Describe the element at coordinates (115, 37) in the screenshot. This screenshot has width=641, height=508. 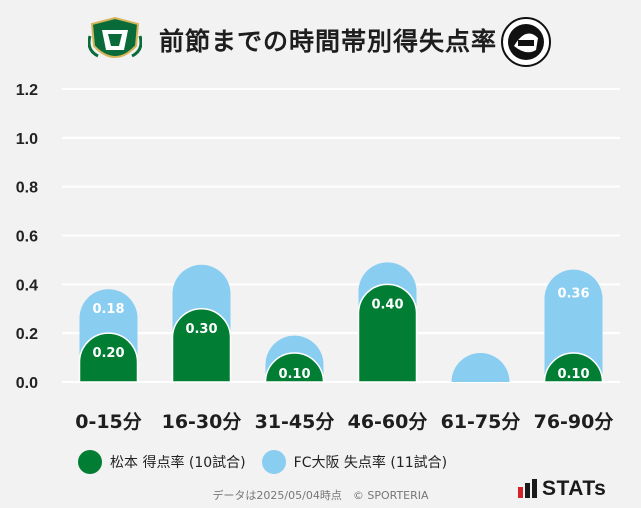
I see `matsumoto-emblem-icon` at that location.